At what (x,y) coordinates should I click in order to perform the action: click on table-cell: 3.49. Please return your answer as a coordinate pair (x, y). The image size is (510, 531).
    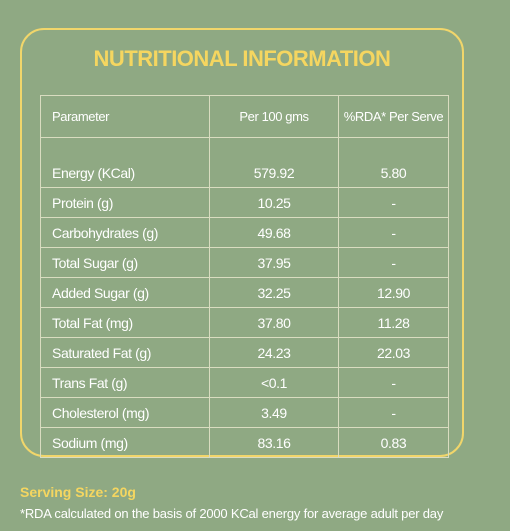
    Looking at the image, I should click on (274, 412).